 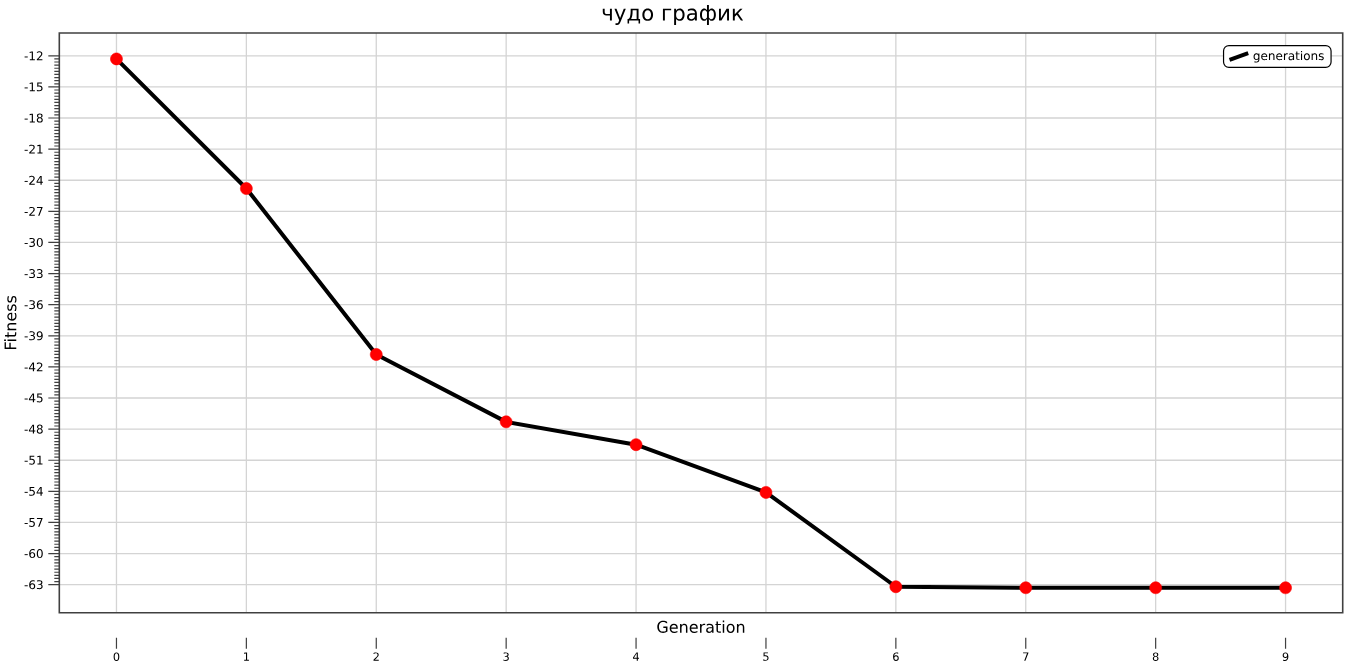 I want to click on y-tick-label: -42, so click(x=33, y=367).